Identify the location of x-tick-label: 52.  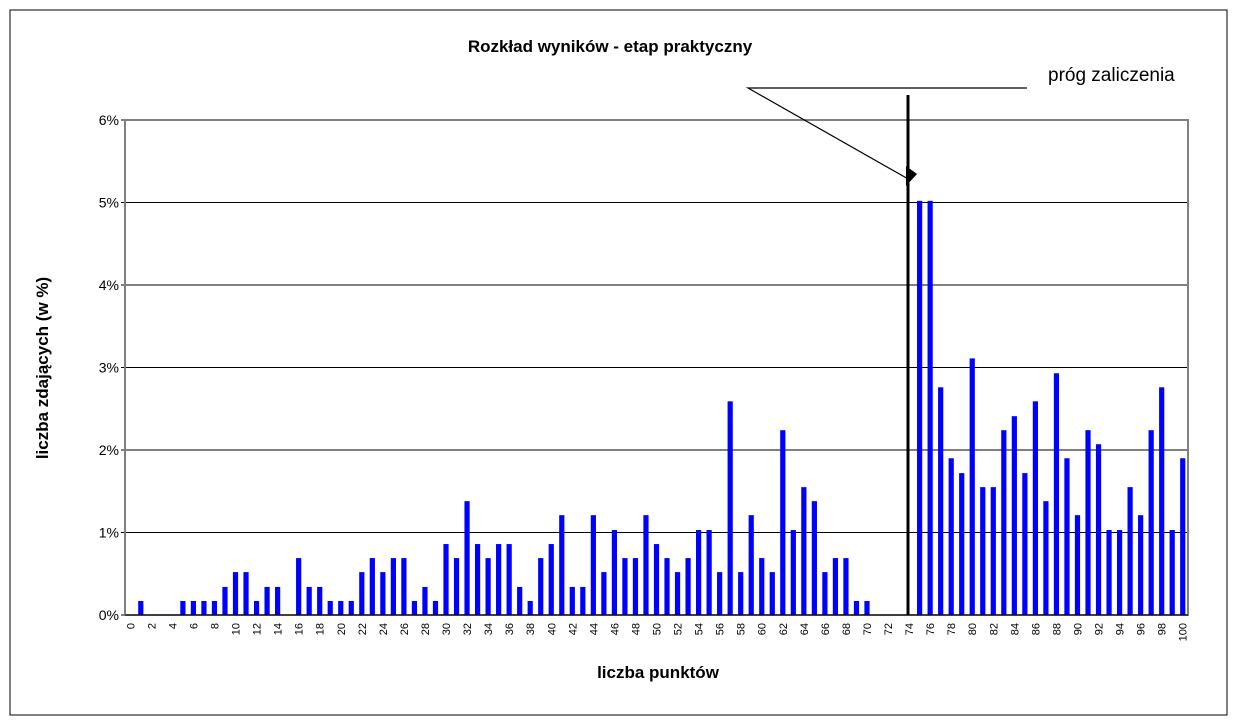
(679, 629).